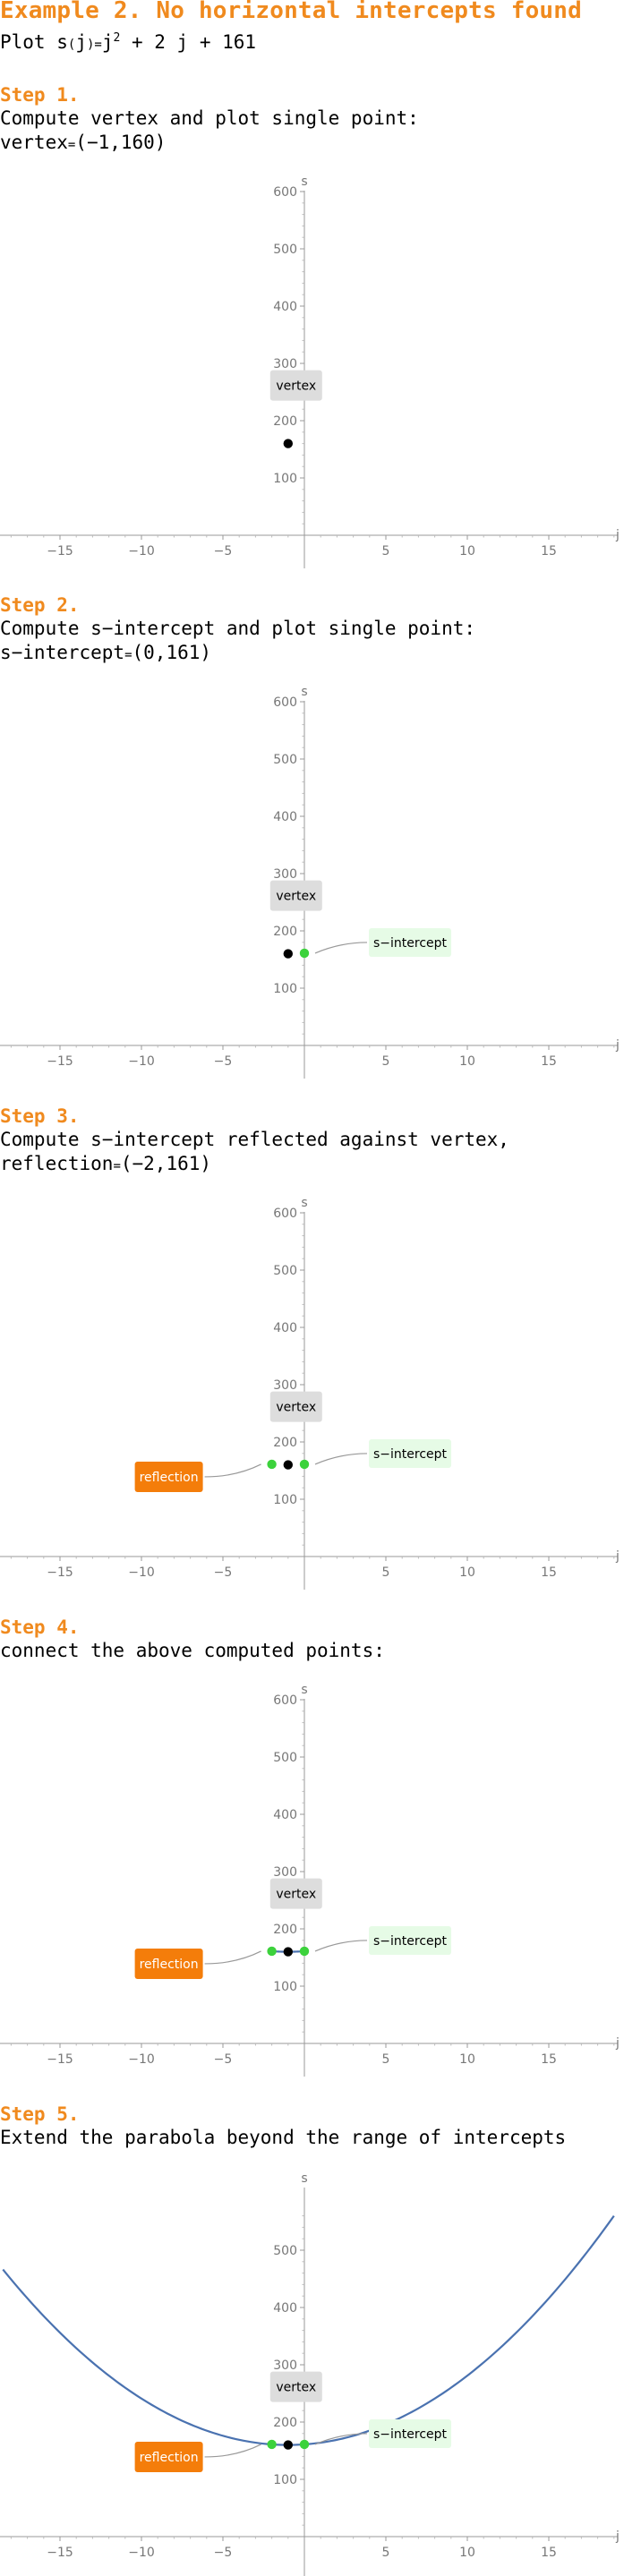  I want to click on intro-var: j, so click(81, 42).